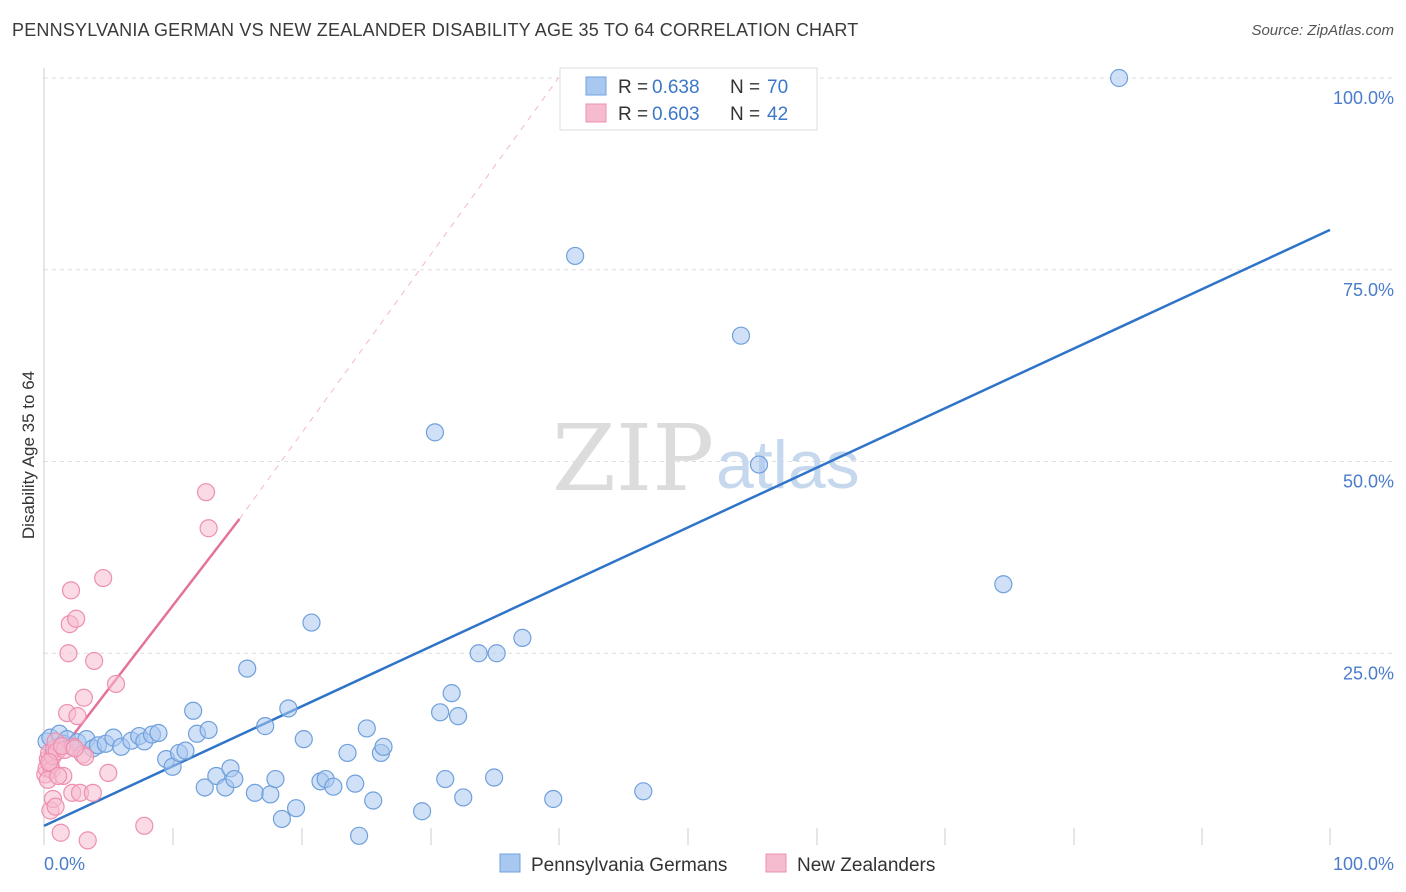 This screenshot has height=892, width=1406. I want to click on watermark: ZIP atlas, so click(706, 458).